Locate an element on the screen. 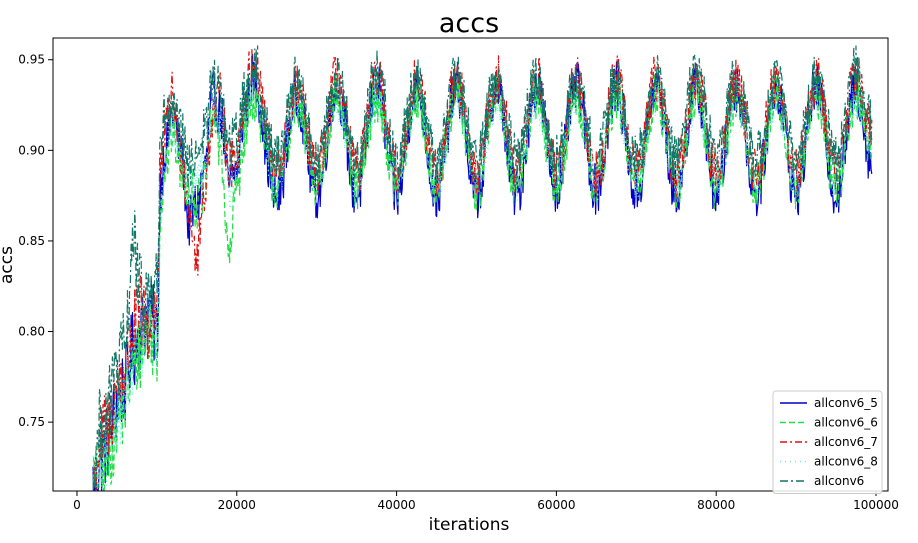 The image size is (918, 543). x-tick-label: 40000 is located at coordinates (396, 505).